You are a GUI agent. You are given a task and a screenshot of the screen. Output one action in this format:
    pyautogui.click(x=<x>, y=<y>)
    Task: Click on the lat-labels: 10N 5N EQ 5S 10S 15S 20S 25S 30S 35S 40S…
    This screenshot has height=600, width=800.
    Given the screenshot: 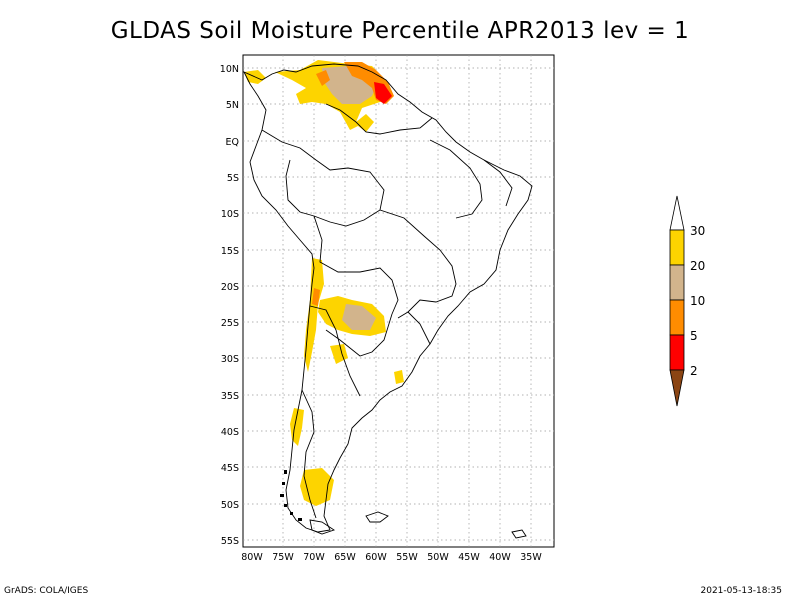 What is the action you would take?
    pyautogui.click(x=229, y=305)
    